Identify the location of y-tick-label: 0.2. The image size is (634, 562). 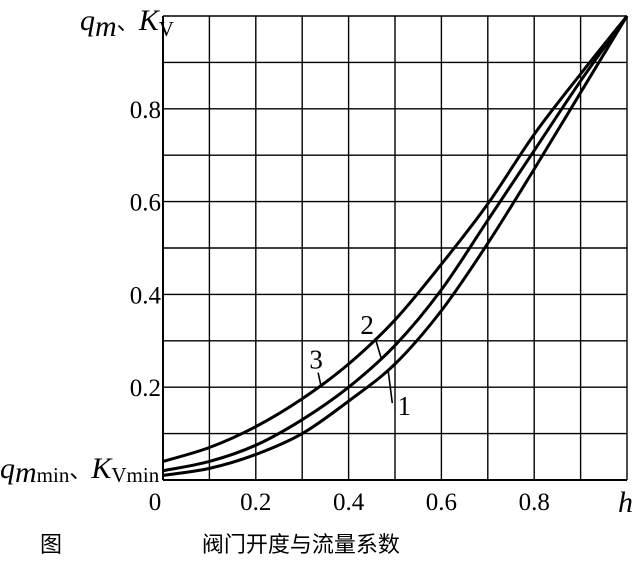
(145, 388).